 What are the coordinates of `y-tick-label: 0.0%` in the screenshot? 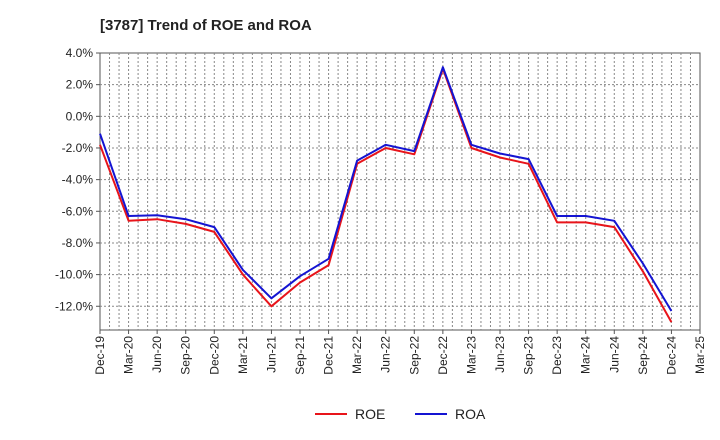 It's located at (80, 116).